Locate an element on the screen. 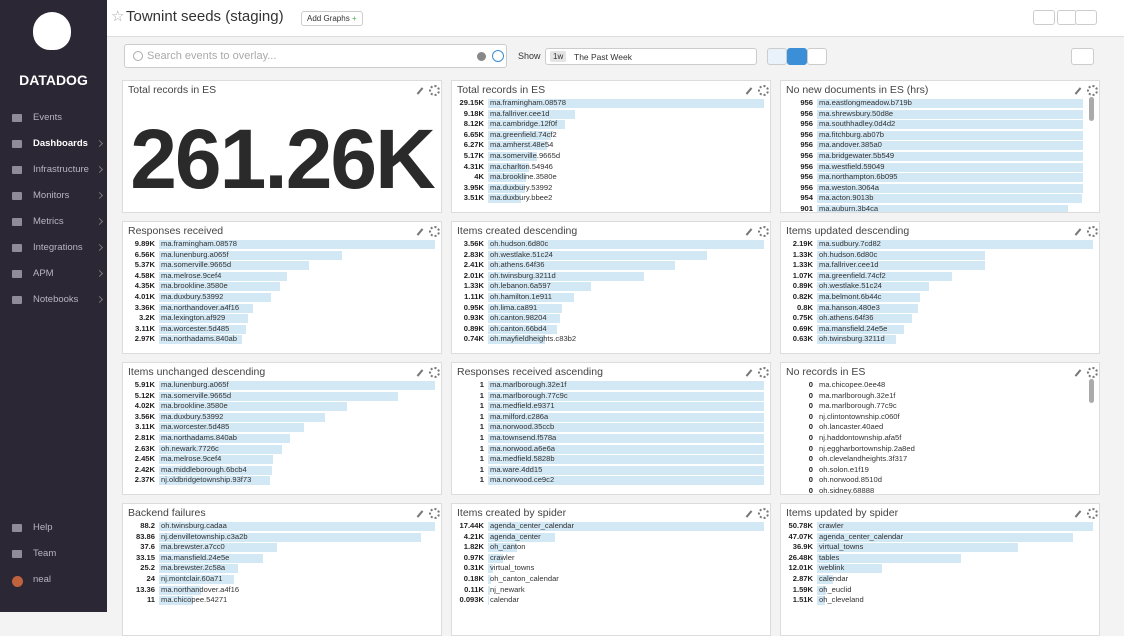 The image size is (1124, 636). value-label: 6.56K is located at coordinates (144, 254).